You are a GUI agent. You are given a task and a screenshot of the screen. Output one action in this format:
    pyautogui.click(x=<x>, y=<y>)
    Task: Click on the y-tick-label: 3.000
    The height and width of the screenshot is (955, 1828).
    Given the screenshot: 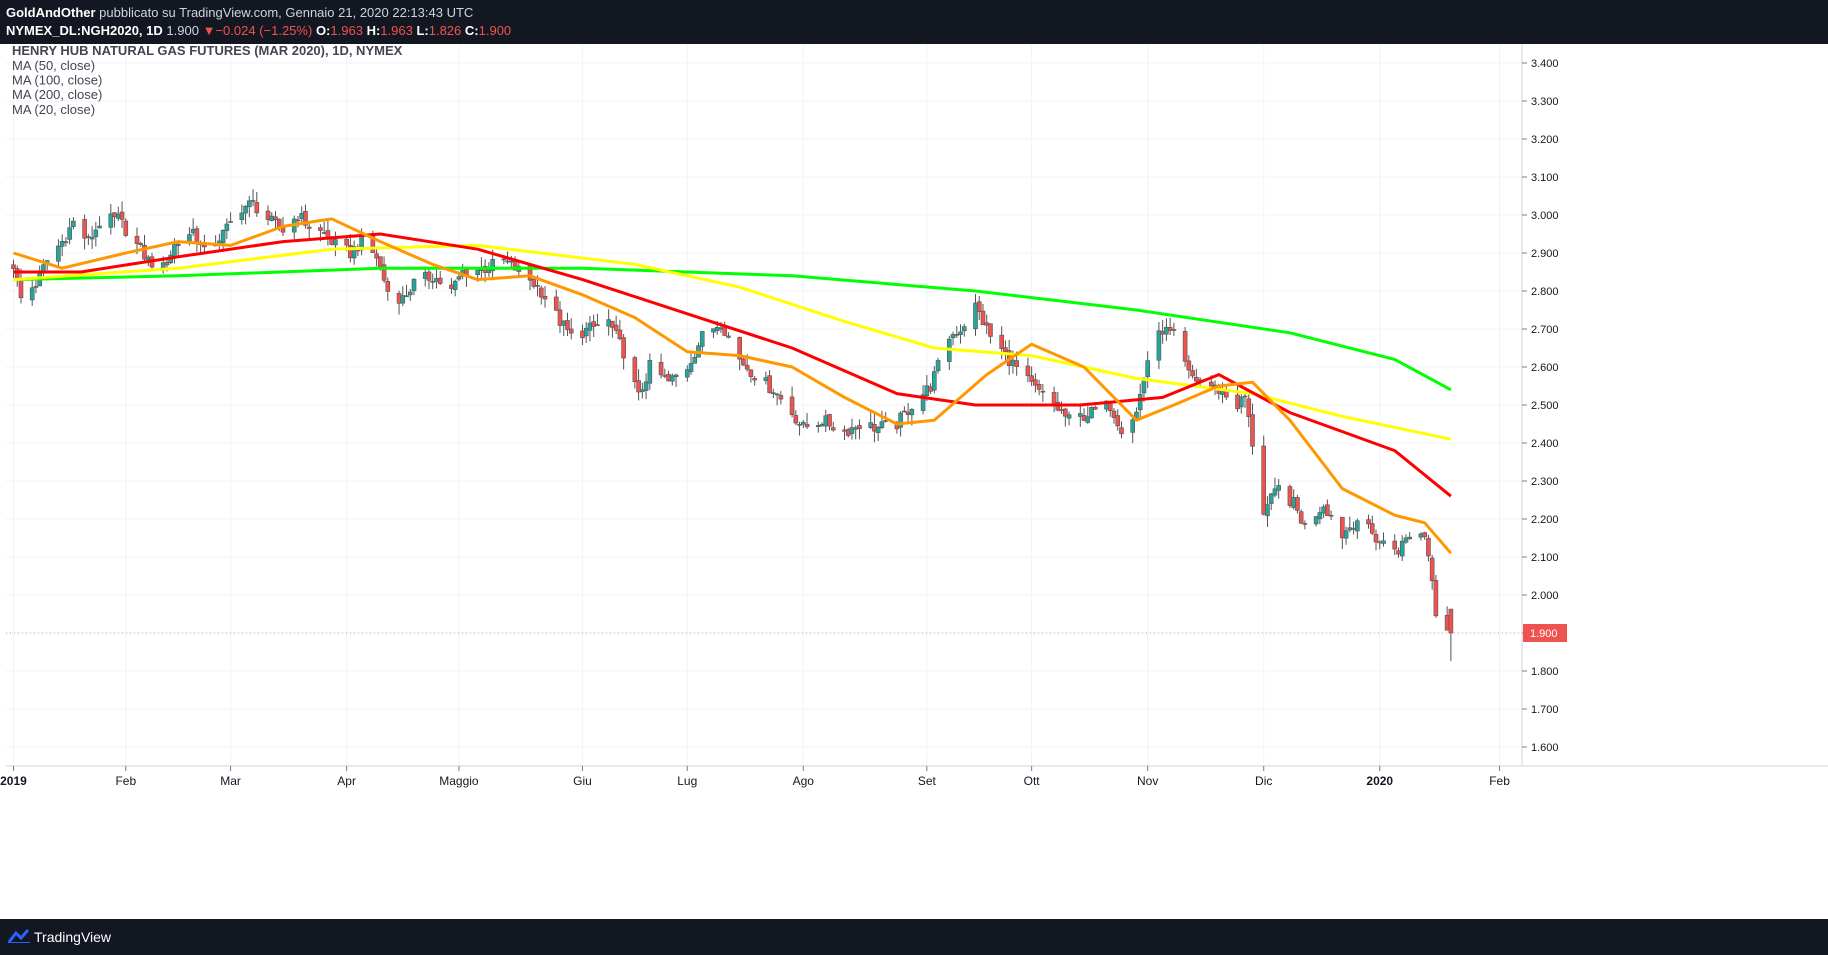 What is the action you would take?
    pyautogui.click(x=1545, y=216)
    